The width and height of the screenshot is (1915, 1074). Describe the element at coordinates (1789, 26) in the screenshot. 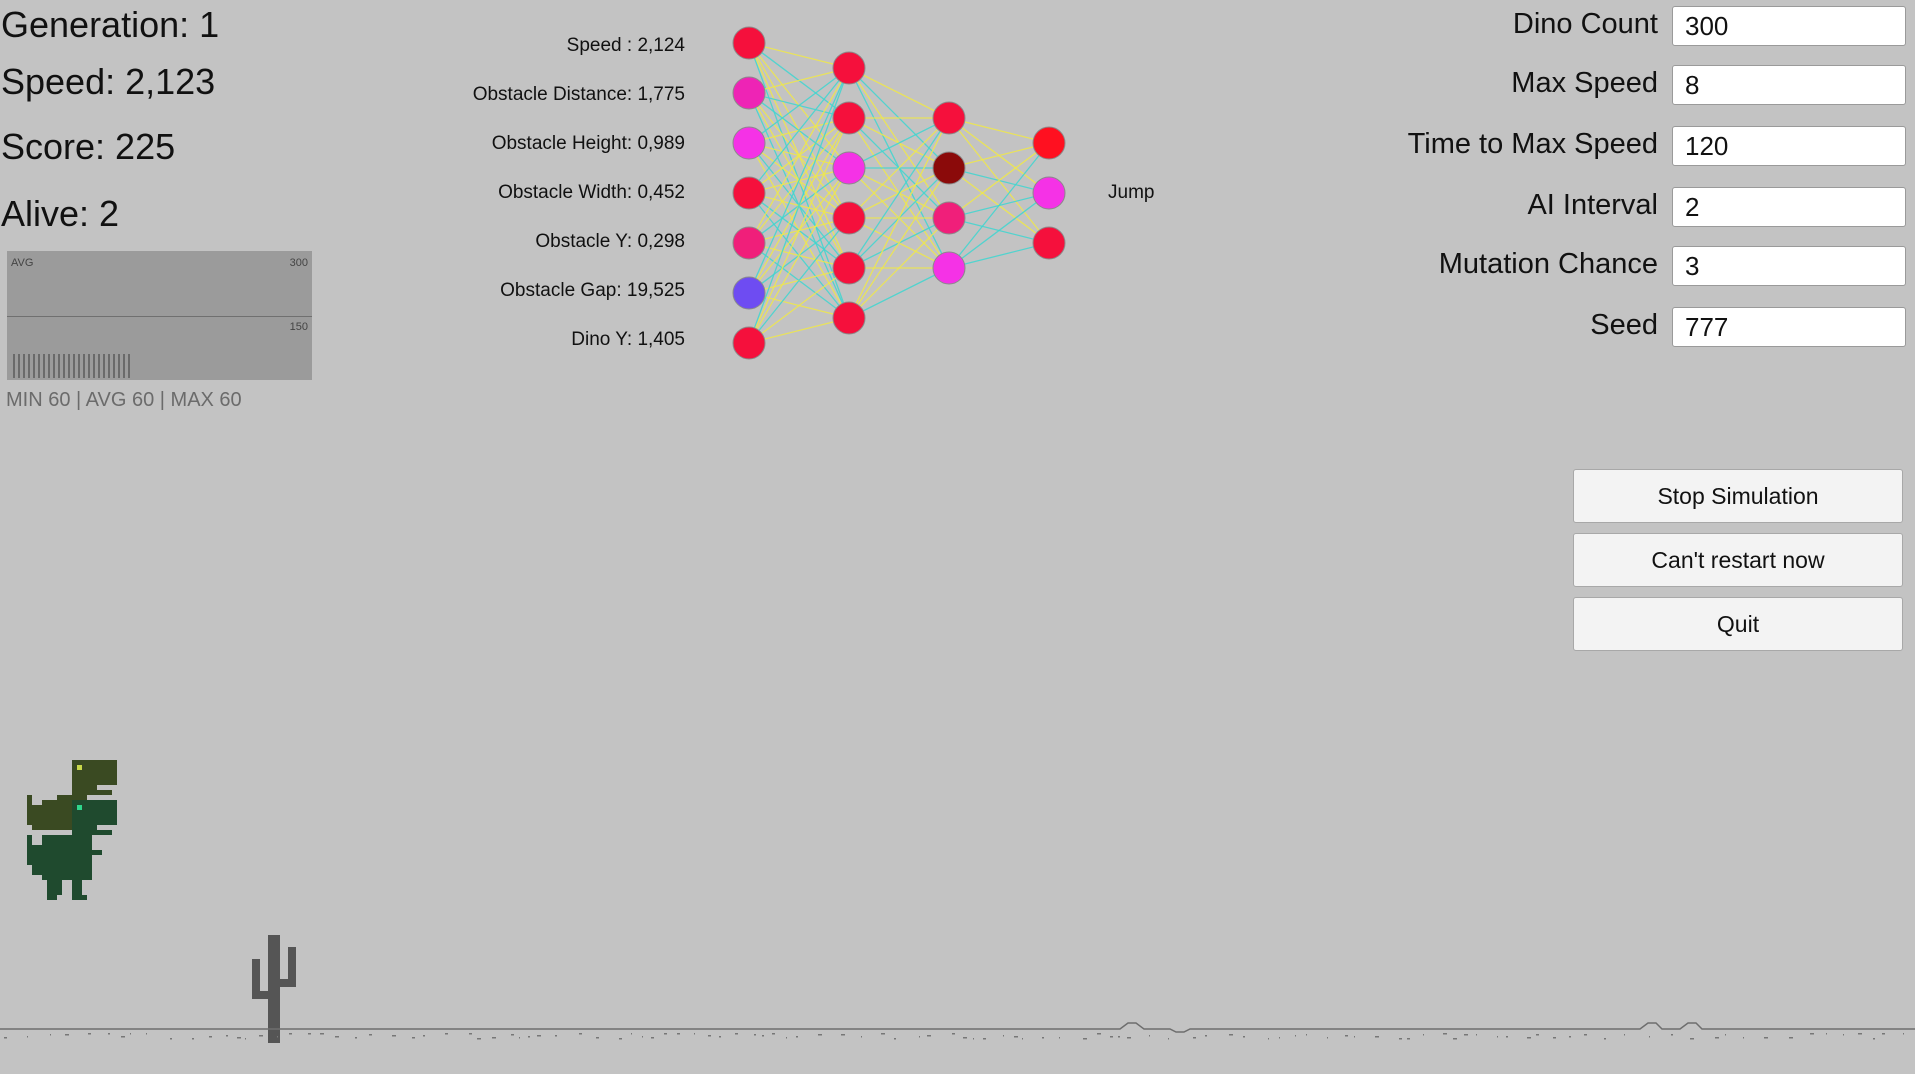

I see `dino-count-input` at that location.